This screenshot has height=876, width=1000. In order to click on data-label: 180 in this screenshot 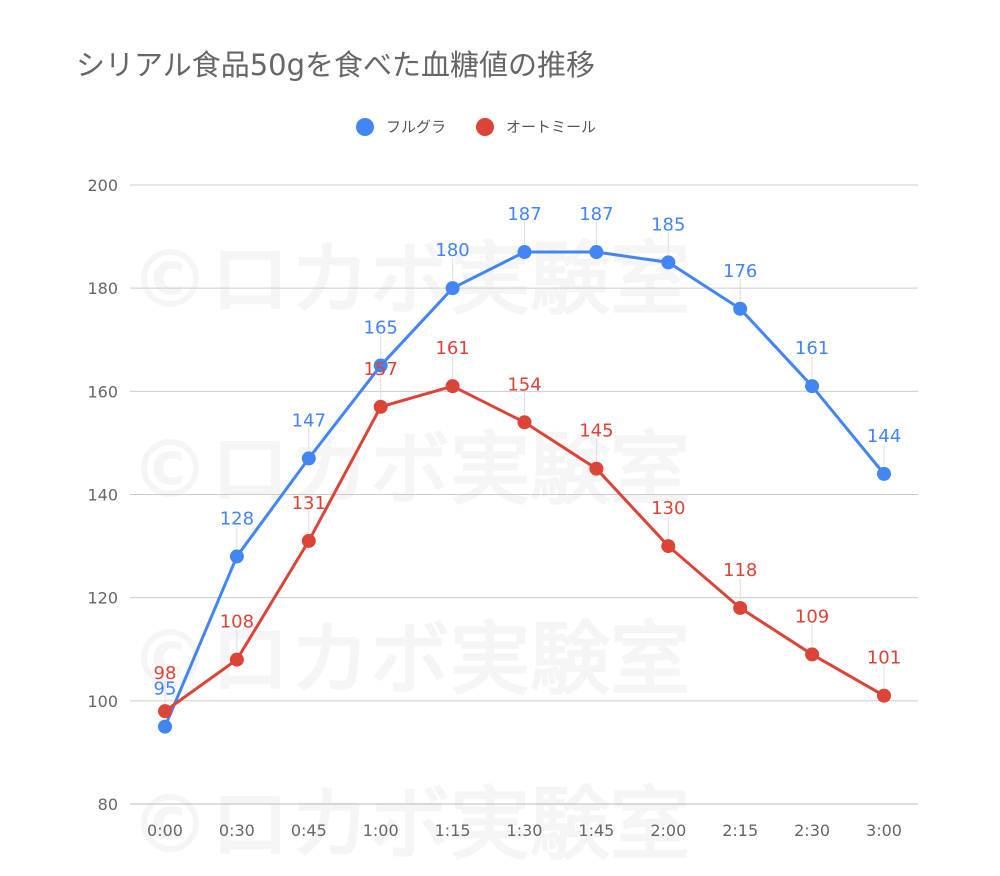, I will do `click(452, 250)`.